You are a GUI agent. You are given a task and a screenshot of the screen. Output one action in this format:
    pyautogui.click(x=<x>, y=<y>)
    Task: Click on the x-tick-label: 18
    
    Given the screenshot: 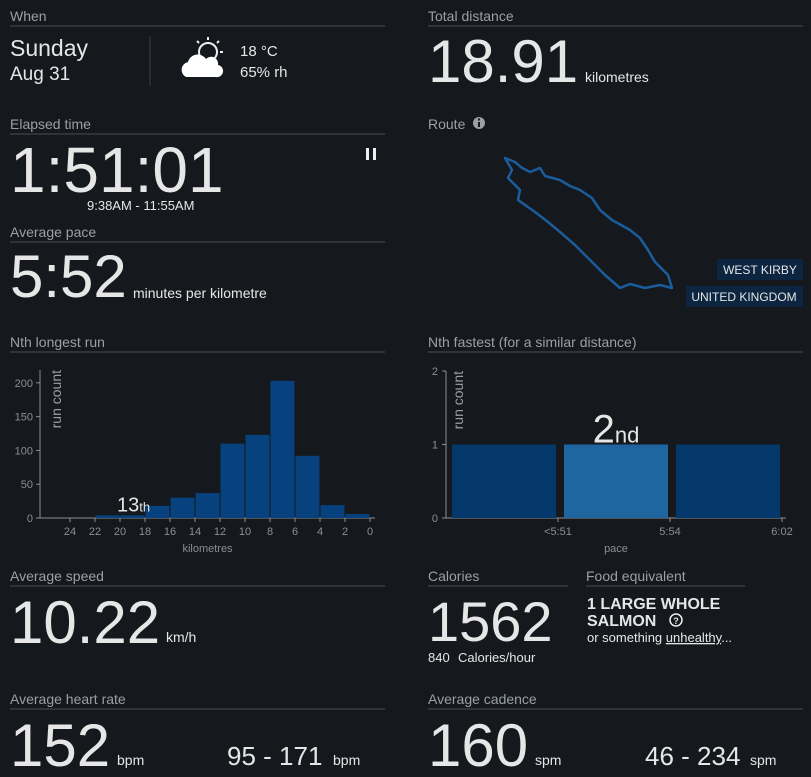 What is the action you would take?
    pyautogui.click(x=145, y=532)
    